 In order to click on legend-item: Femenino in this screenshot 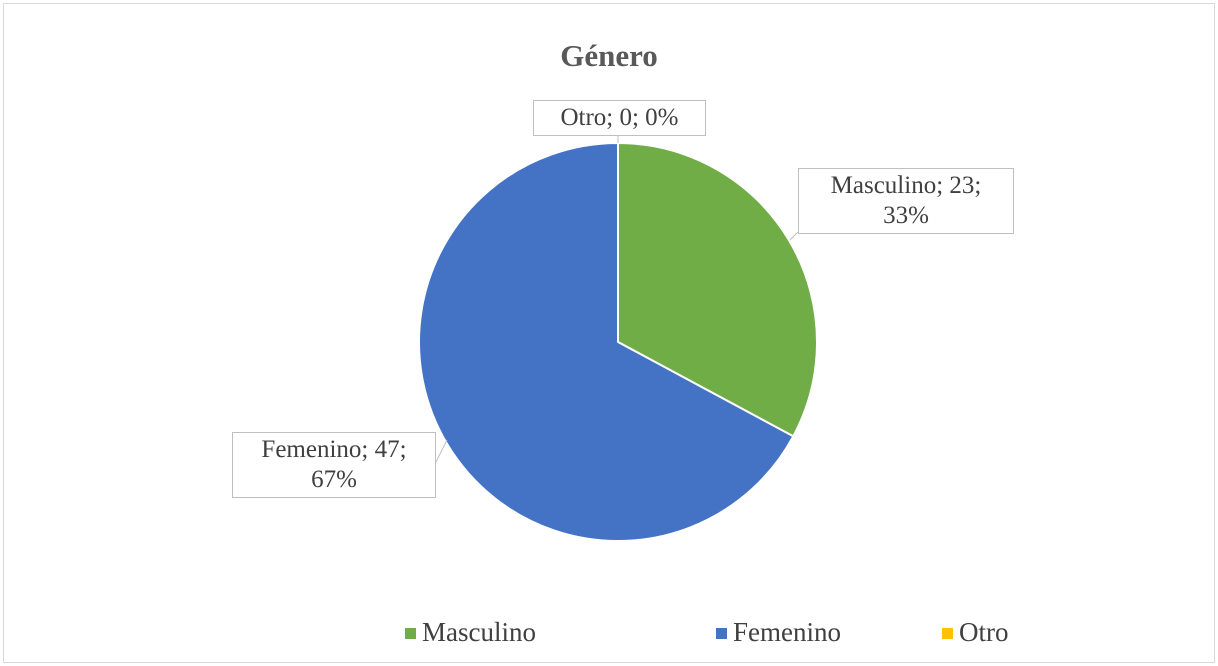, I will do `click(778, 632)`.